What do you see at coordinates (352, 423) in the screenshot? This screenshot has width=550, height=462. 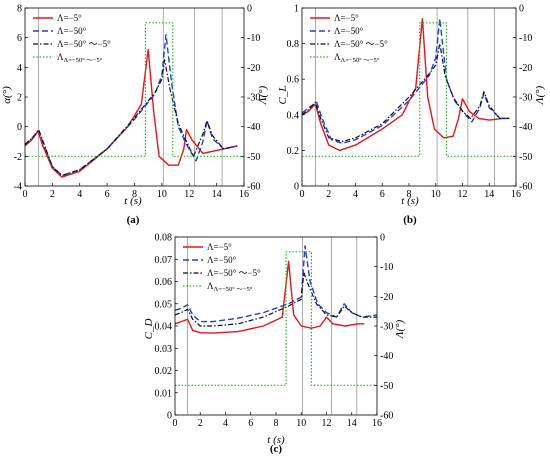 I see `panel-c-xtick-label-7: 14` at bounding box center [352, 423].